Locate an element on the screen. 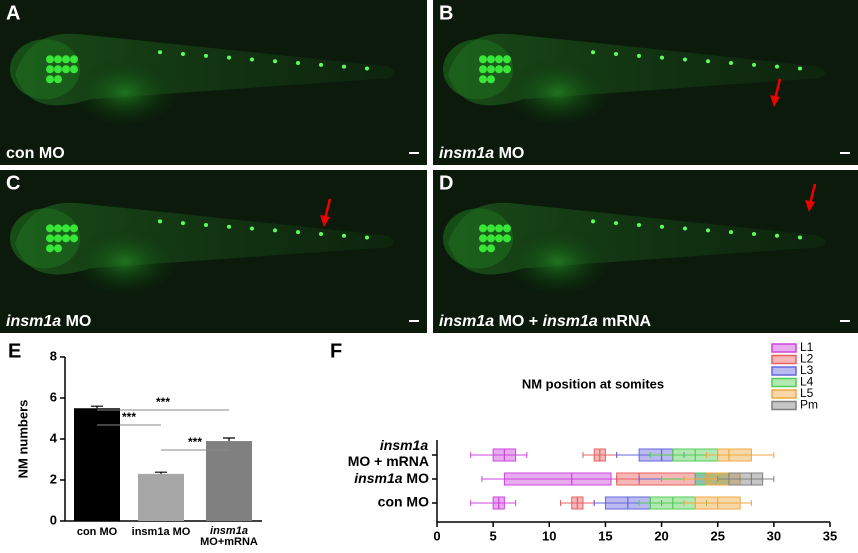  panel-letter: A is located at coordinates (13, 13).